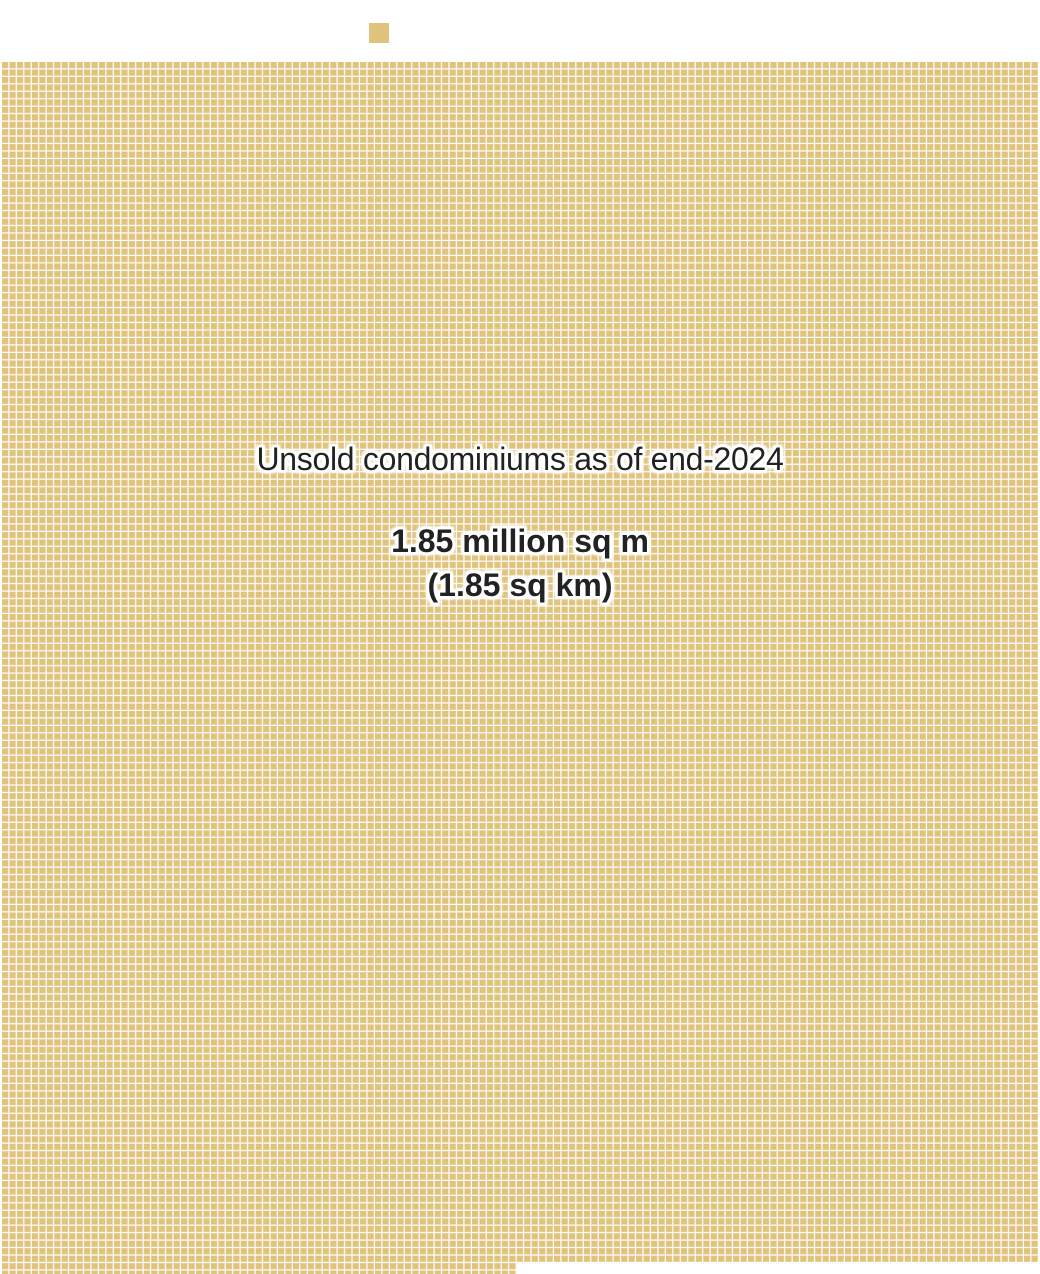  What do you see at coordinates (520, 459) in the screenshot?
I see `chart-category-label: Unsold condominiums as of end-2024` at bounding box center [520, 459].